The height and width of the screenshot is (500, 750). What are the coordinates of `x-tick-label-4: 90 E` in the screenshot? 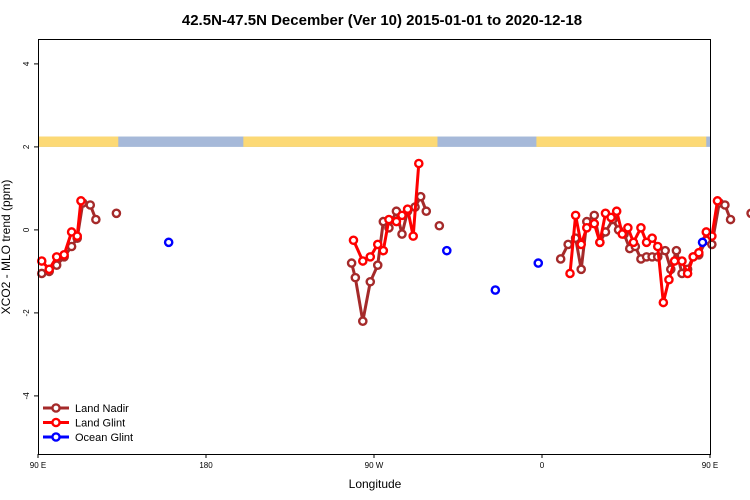 It's located at (710, 465).